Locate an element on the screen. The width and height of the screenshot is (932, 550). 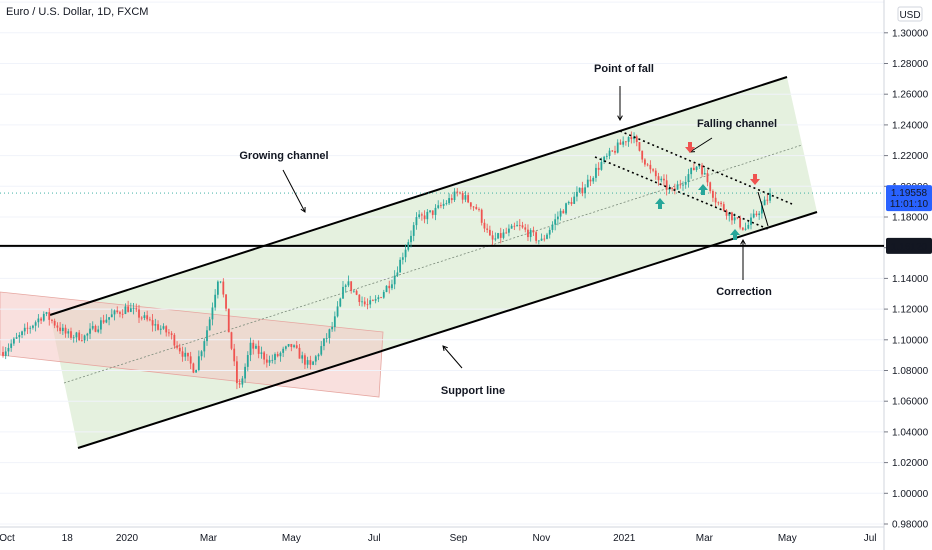
buy-signal-arrow is located at coordinates (660, 203).